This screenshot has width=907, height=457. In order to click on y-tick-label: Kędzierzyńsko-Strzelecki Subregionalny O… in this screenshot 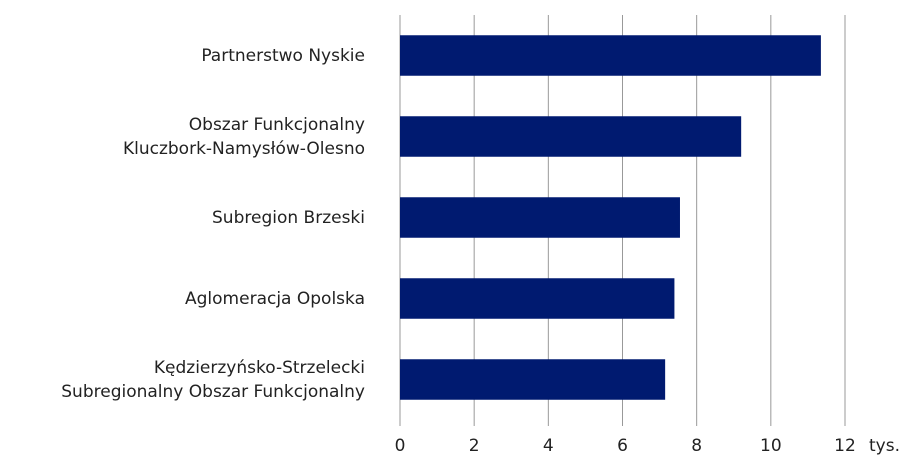, I will do `click(213, 379)`.